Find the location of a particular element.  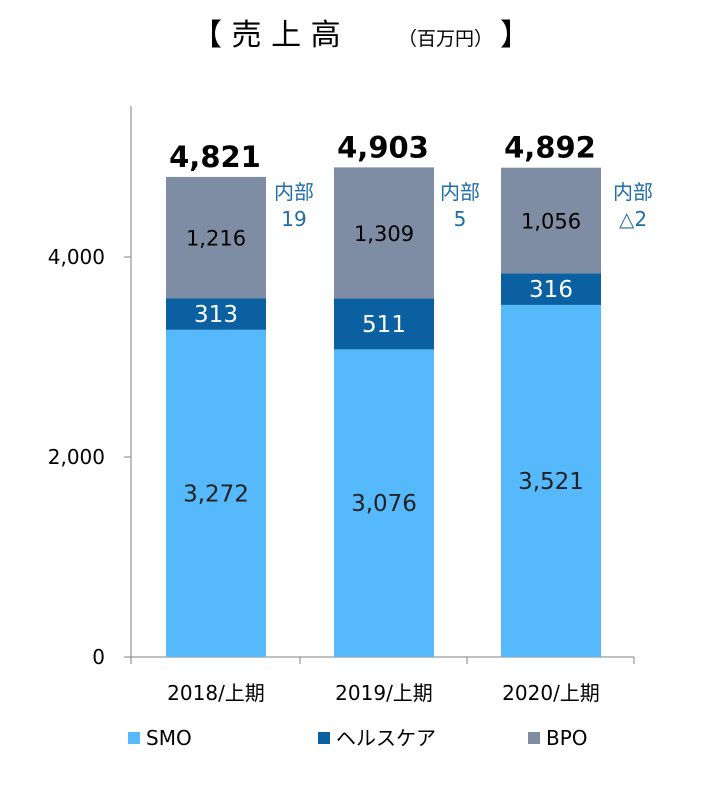

legend-label: SMO is located at coordinates (169, 738).